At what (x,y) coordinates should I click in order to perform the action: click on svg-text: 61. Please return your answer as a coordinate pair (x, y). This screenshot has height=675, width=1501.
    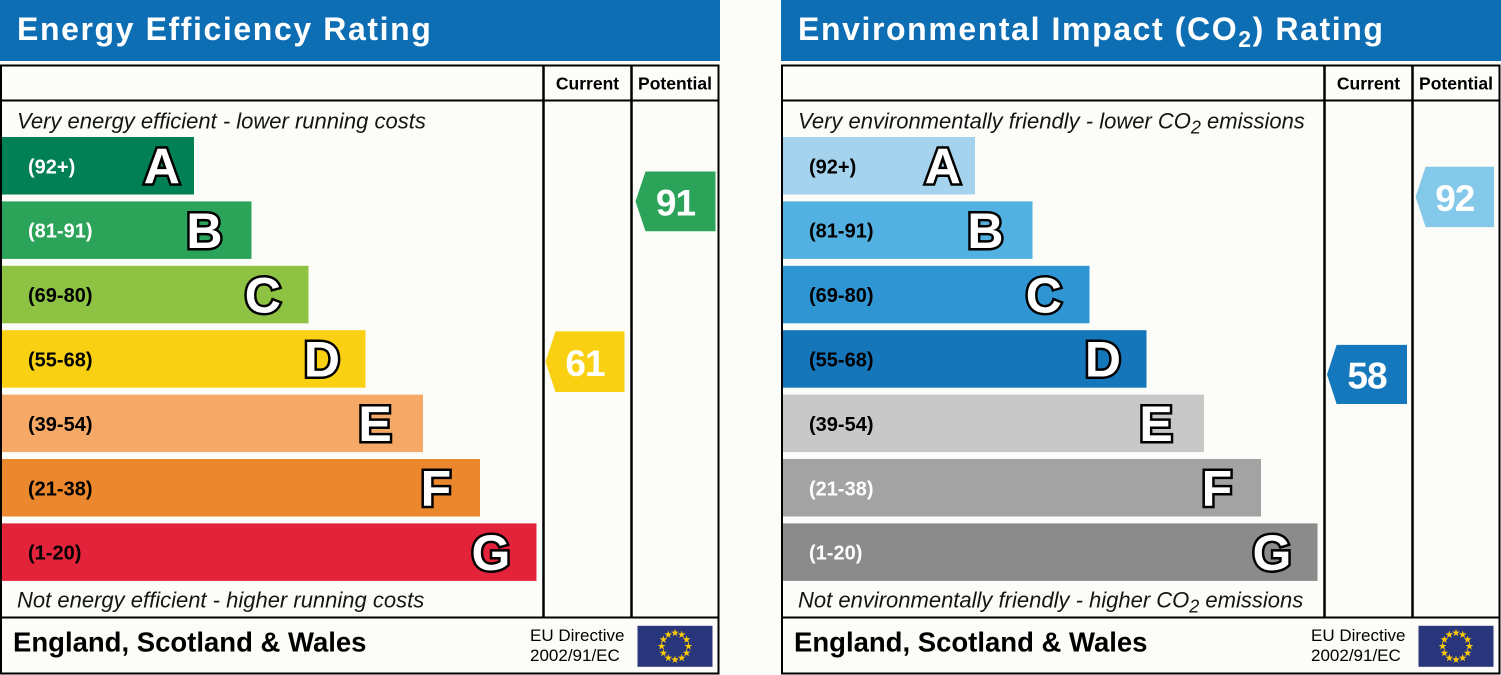
    Looking at the image, I should click on (585, 363).